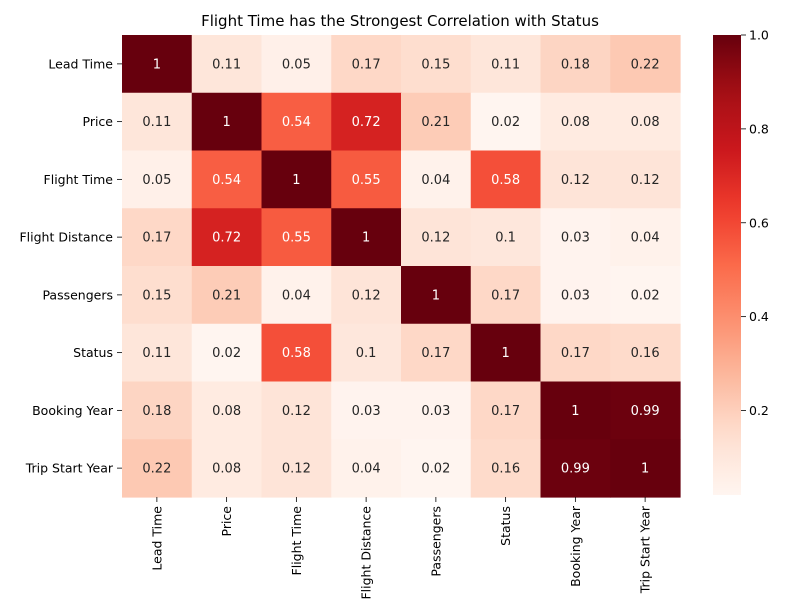 The image size is (785, 612). I want to click on colorbar-tick-label: 0.6, so click(759, 222).